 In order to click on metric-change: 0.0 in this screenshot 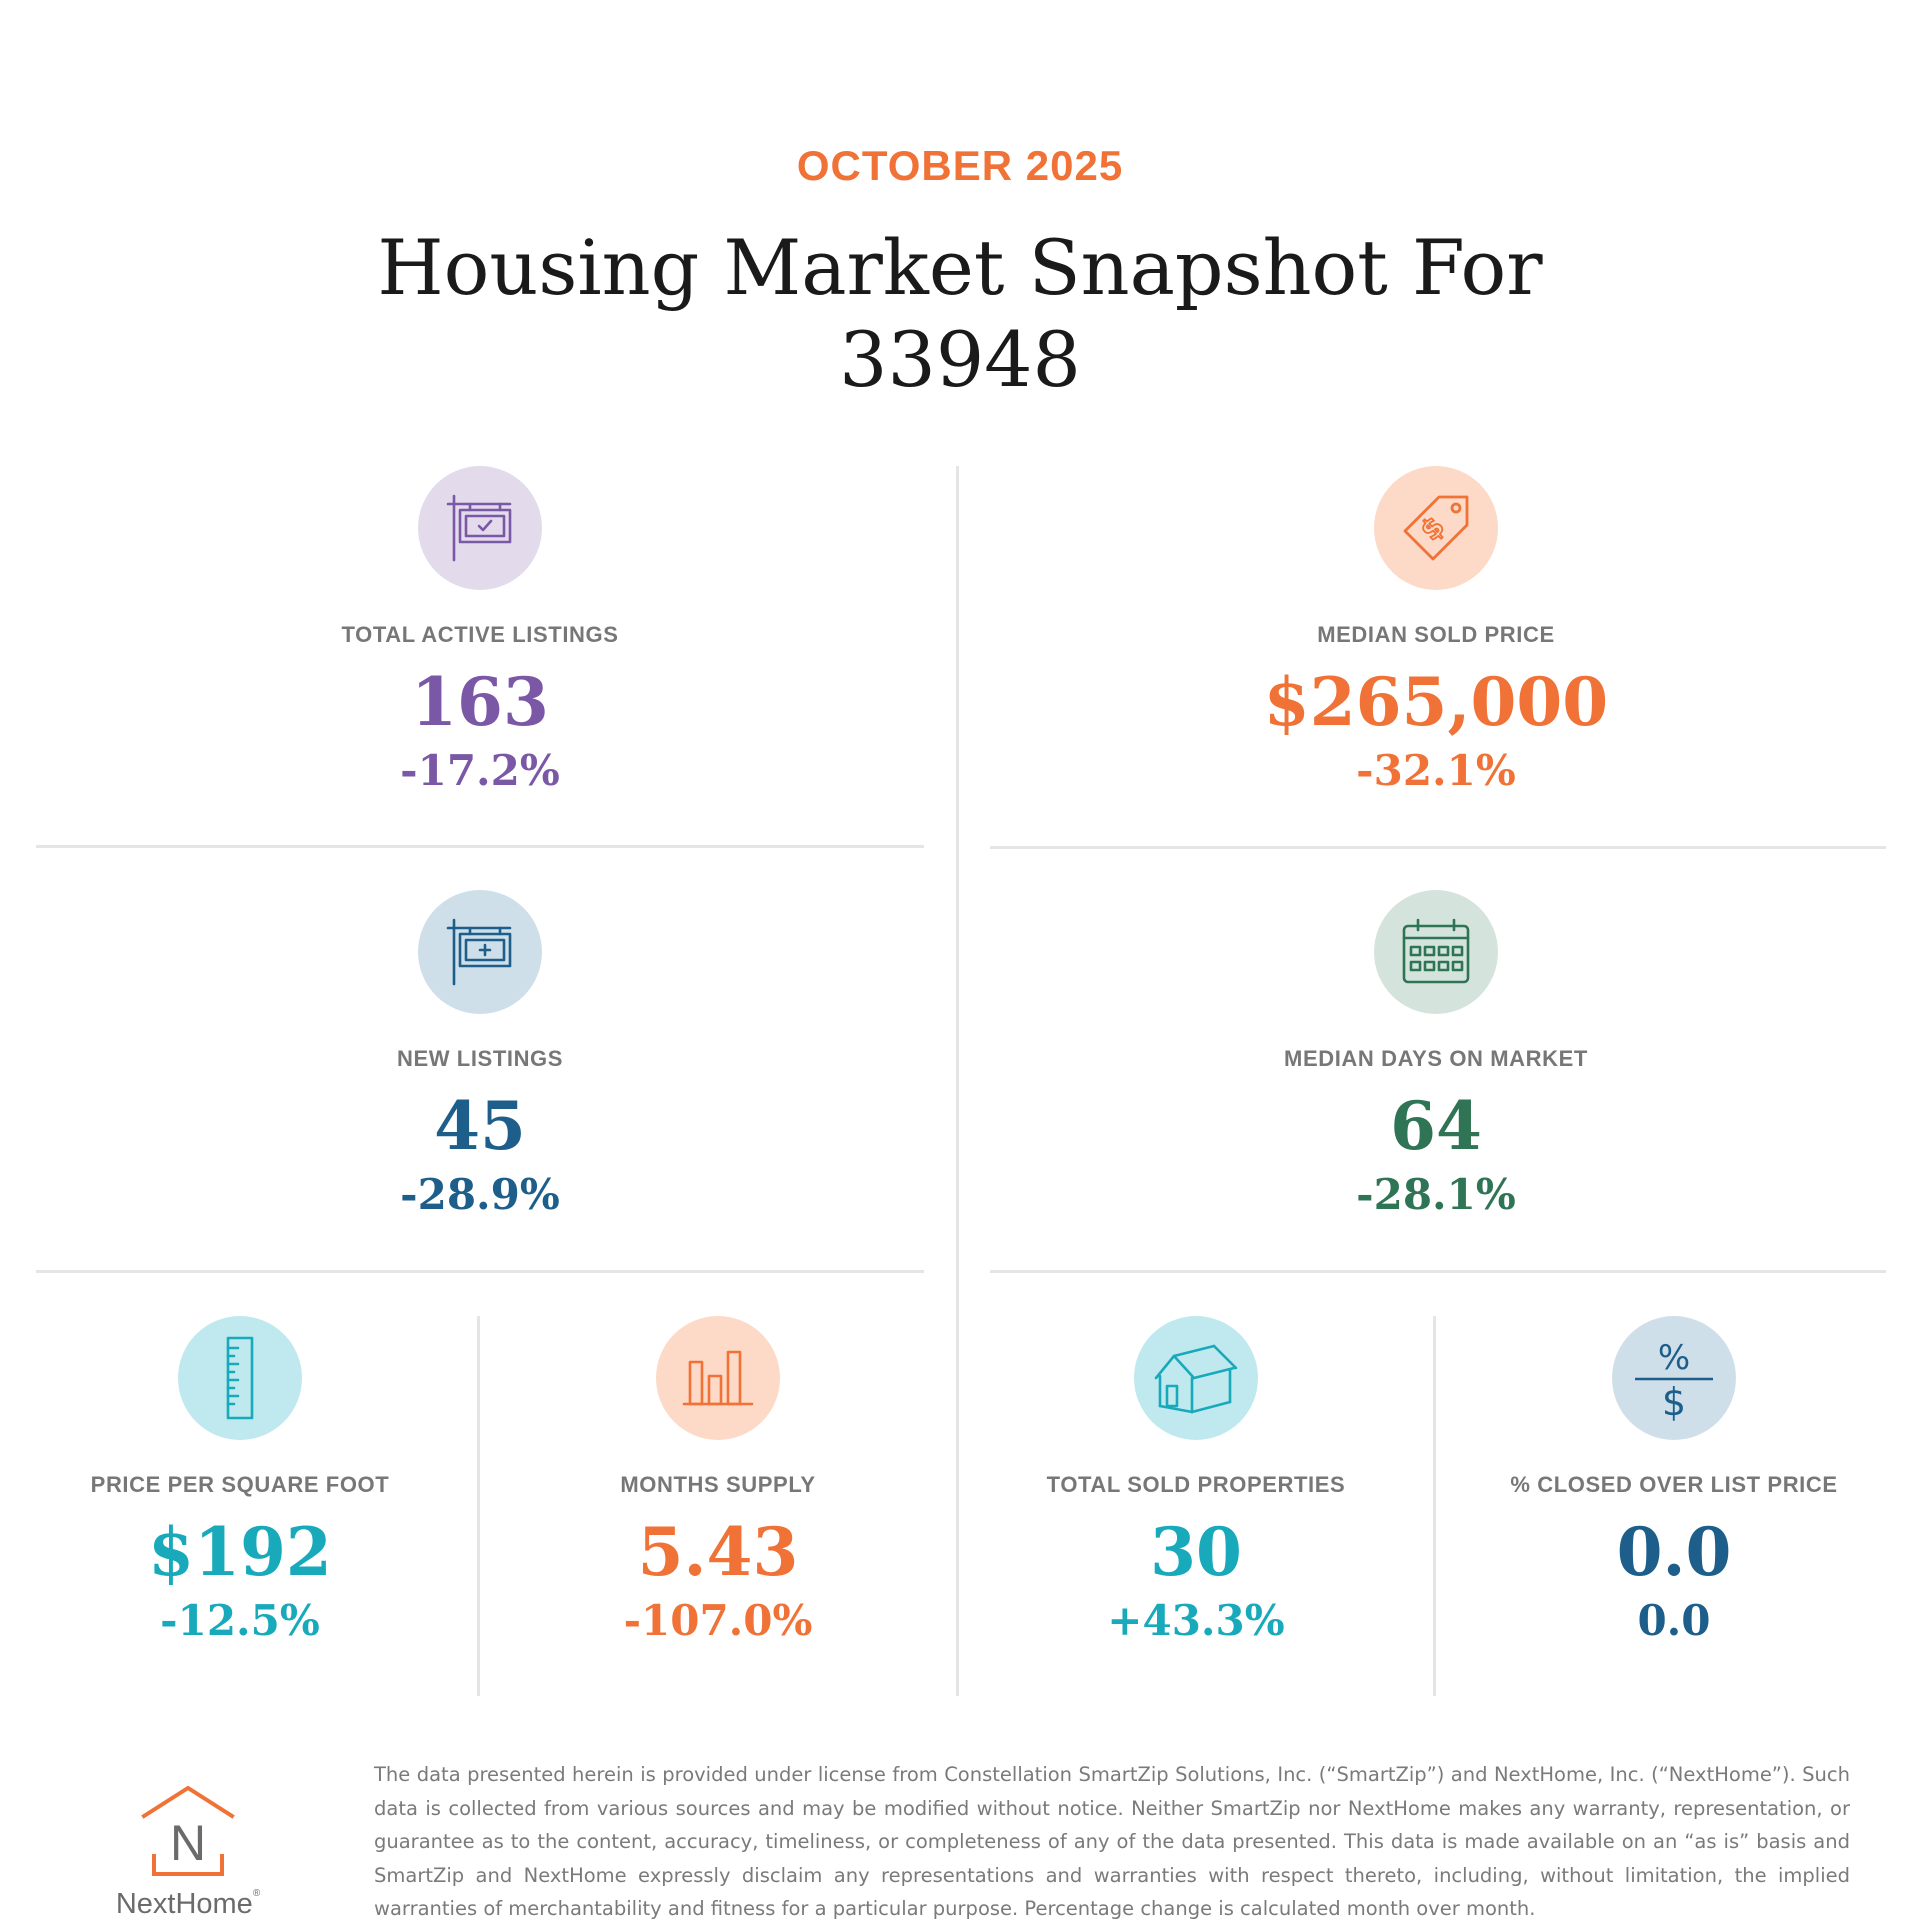, I will do `click(1674, 1620)`.